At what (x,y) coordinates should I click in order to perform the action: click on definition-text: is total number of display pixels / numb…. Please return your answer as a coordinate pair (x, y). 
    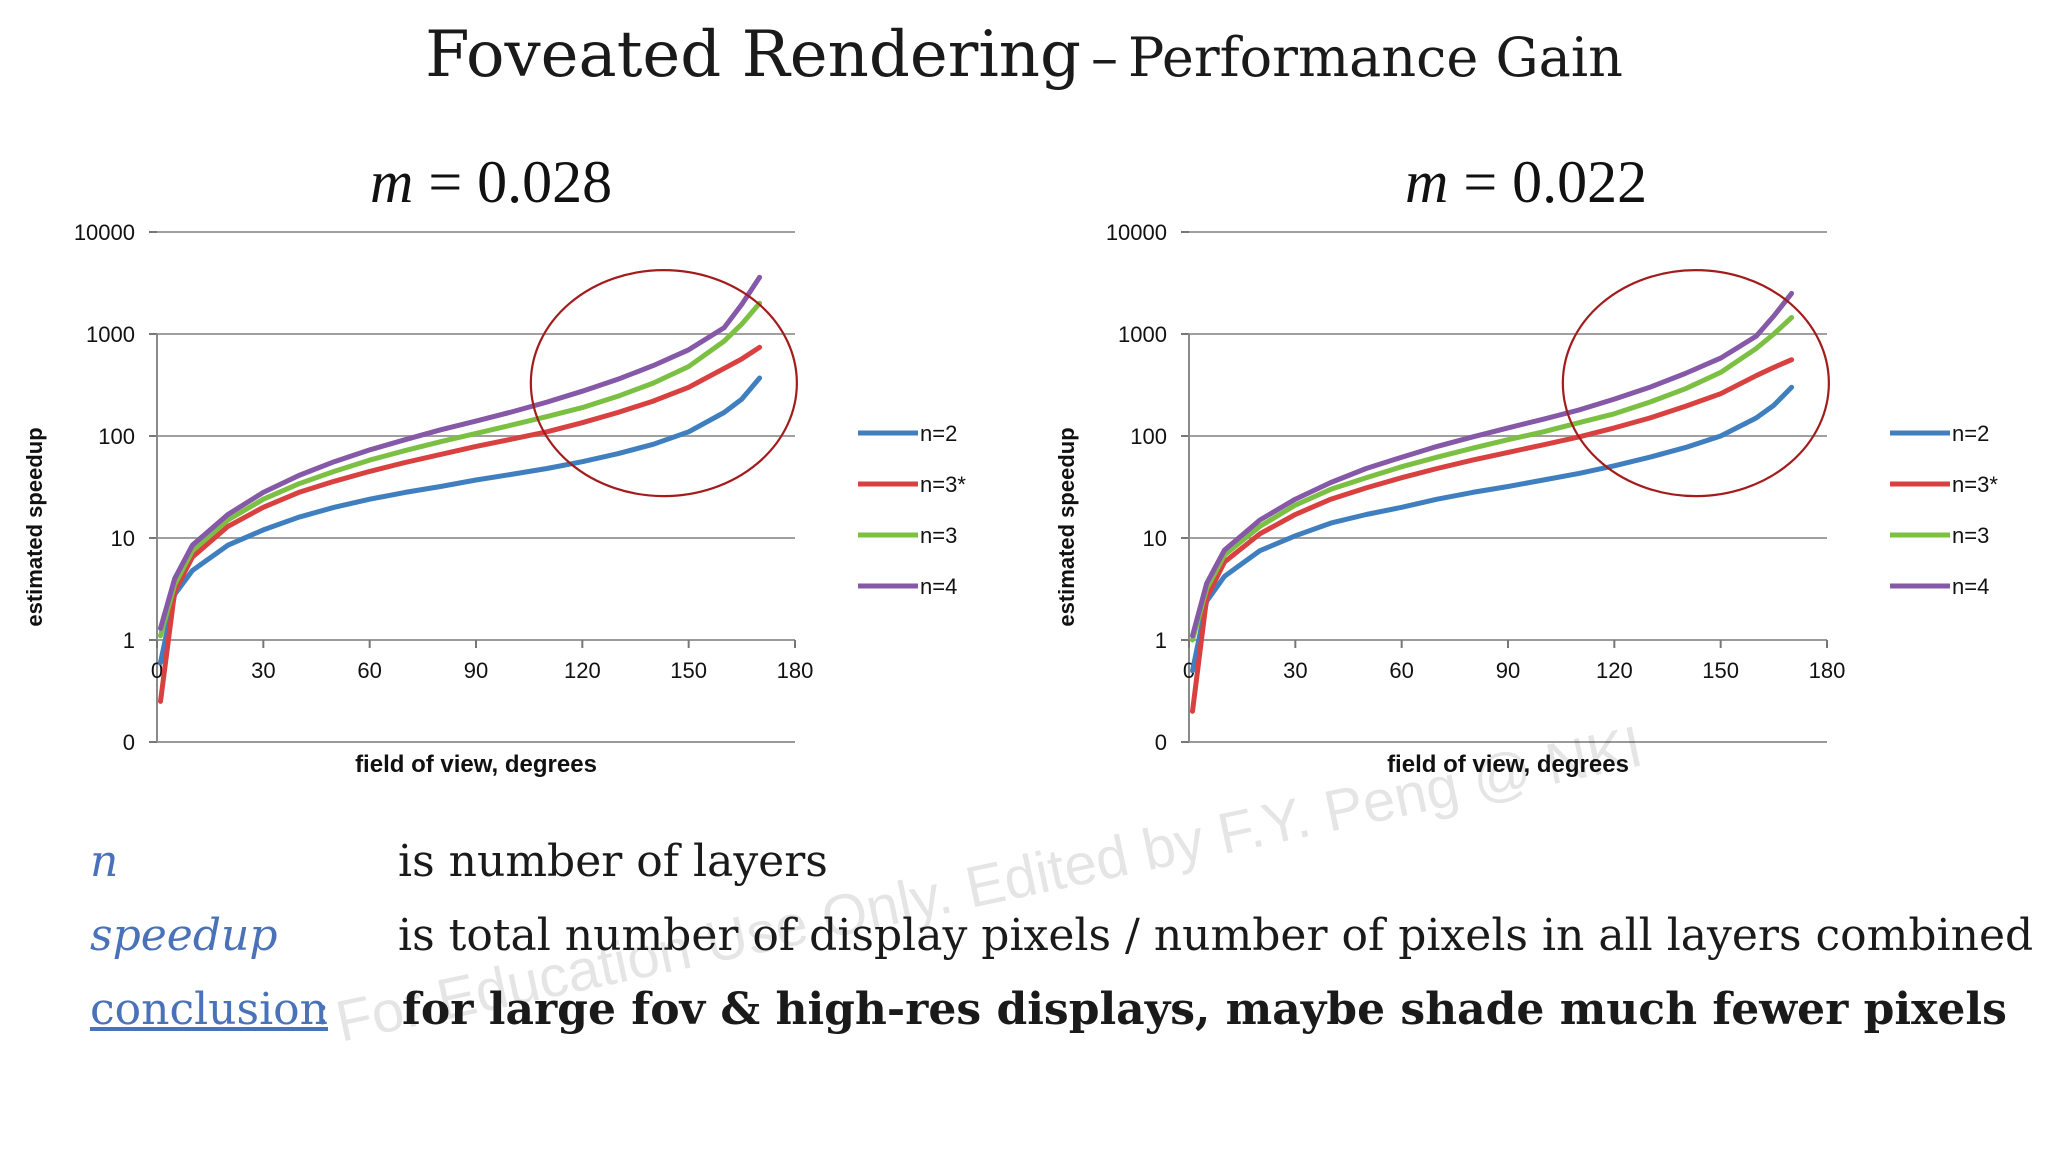
    Looking at the image, I should click on (1216, 935).